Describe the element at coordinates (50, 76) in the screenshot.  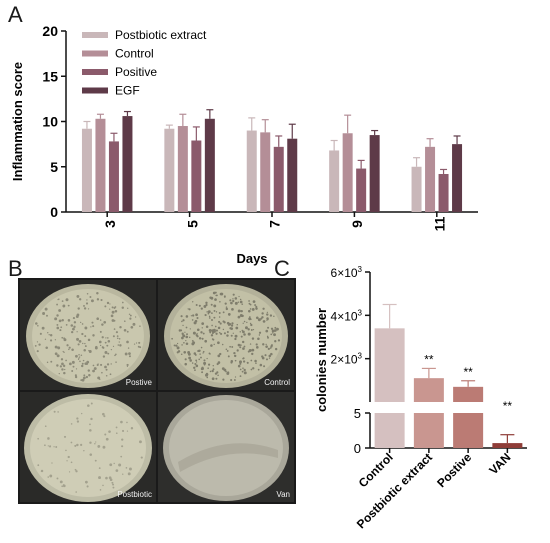
I see `chart-a-y-tick-label: 15` at that location.